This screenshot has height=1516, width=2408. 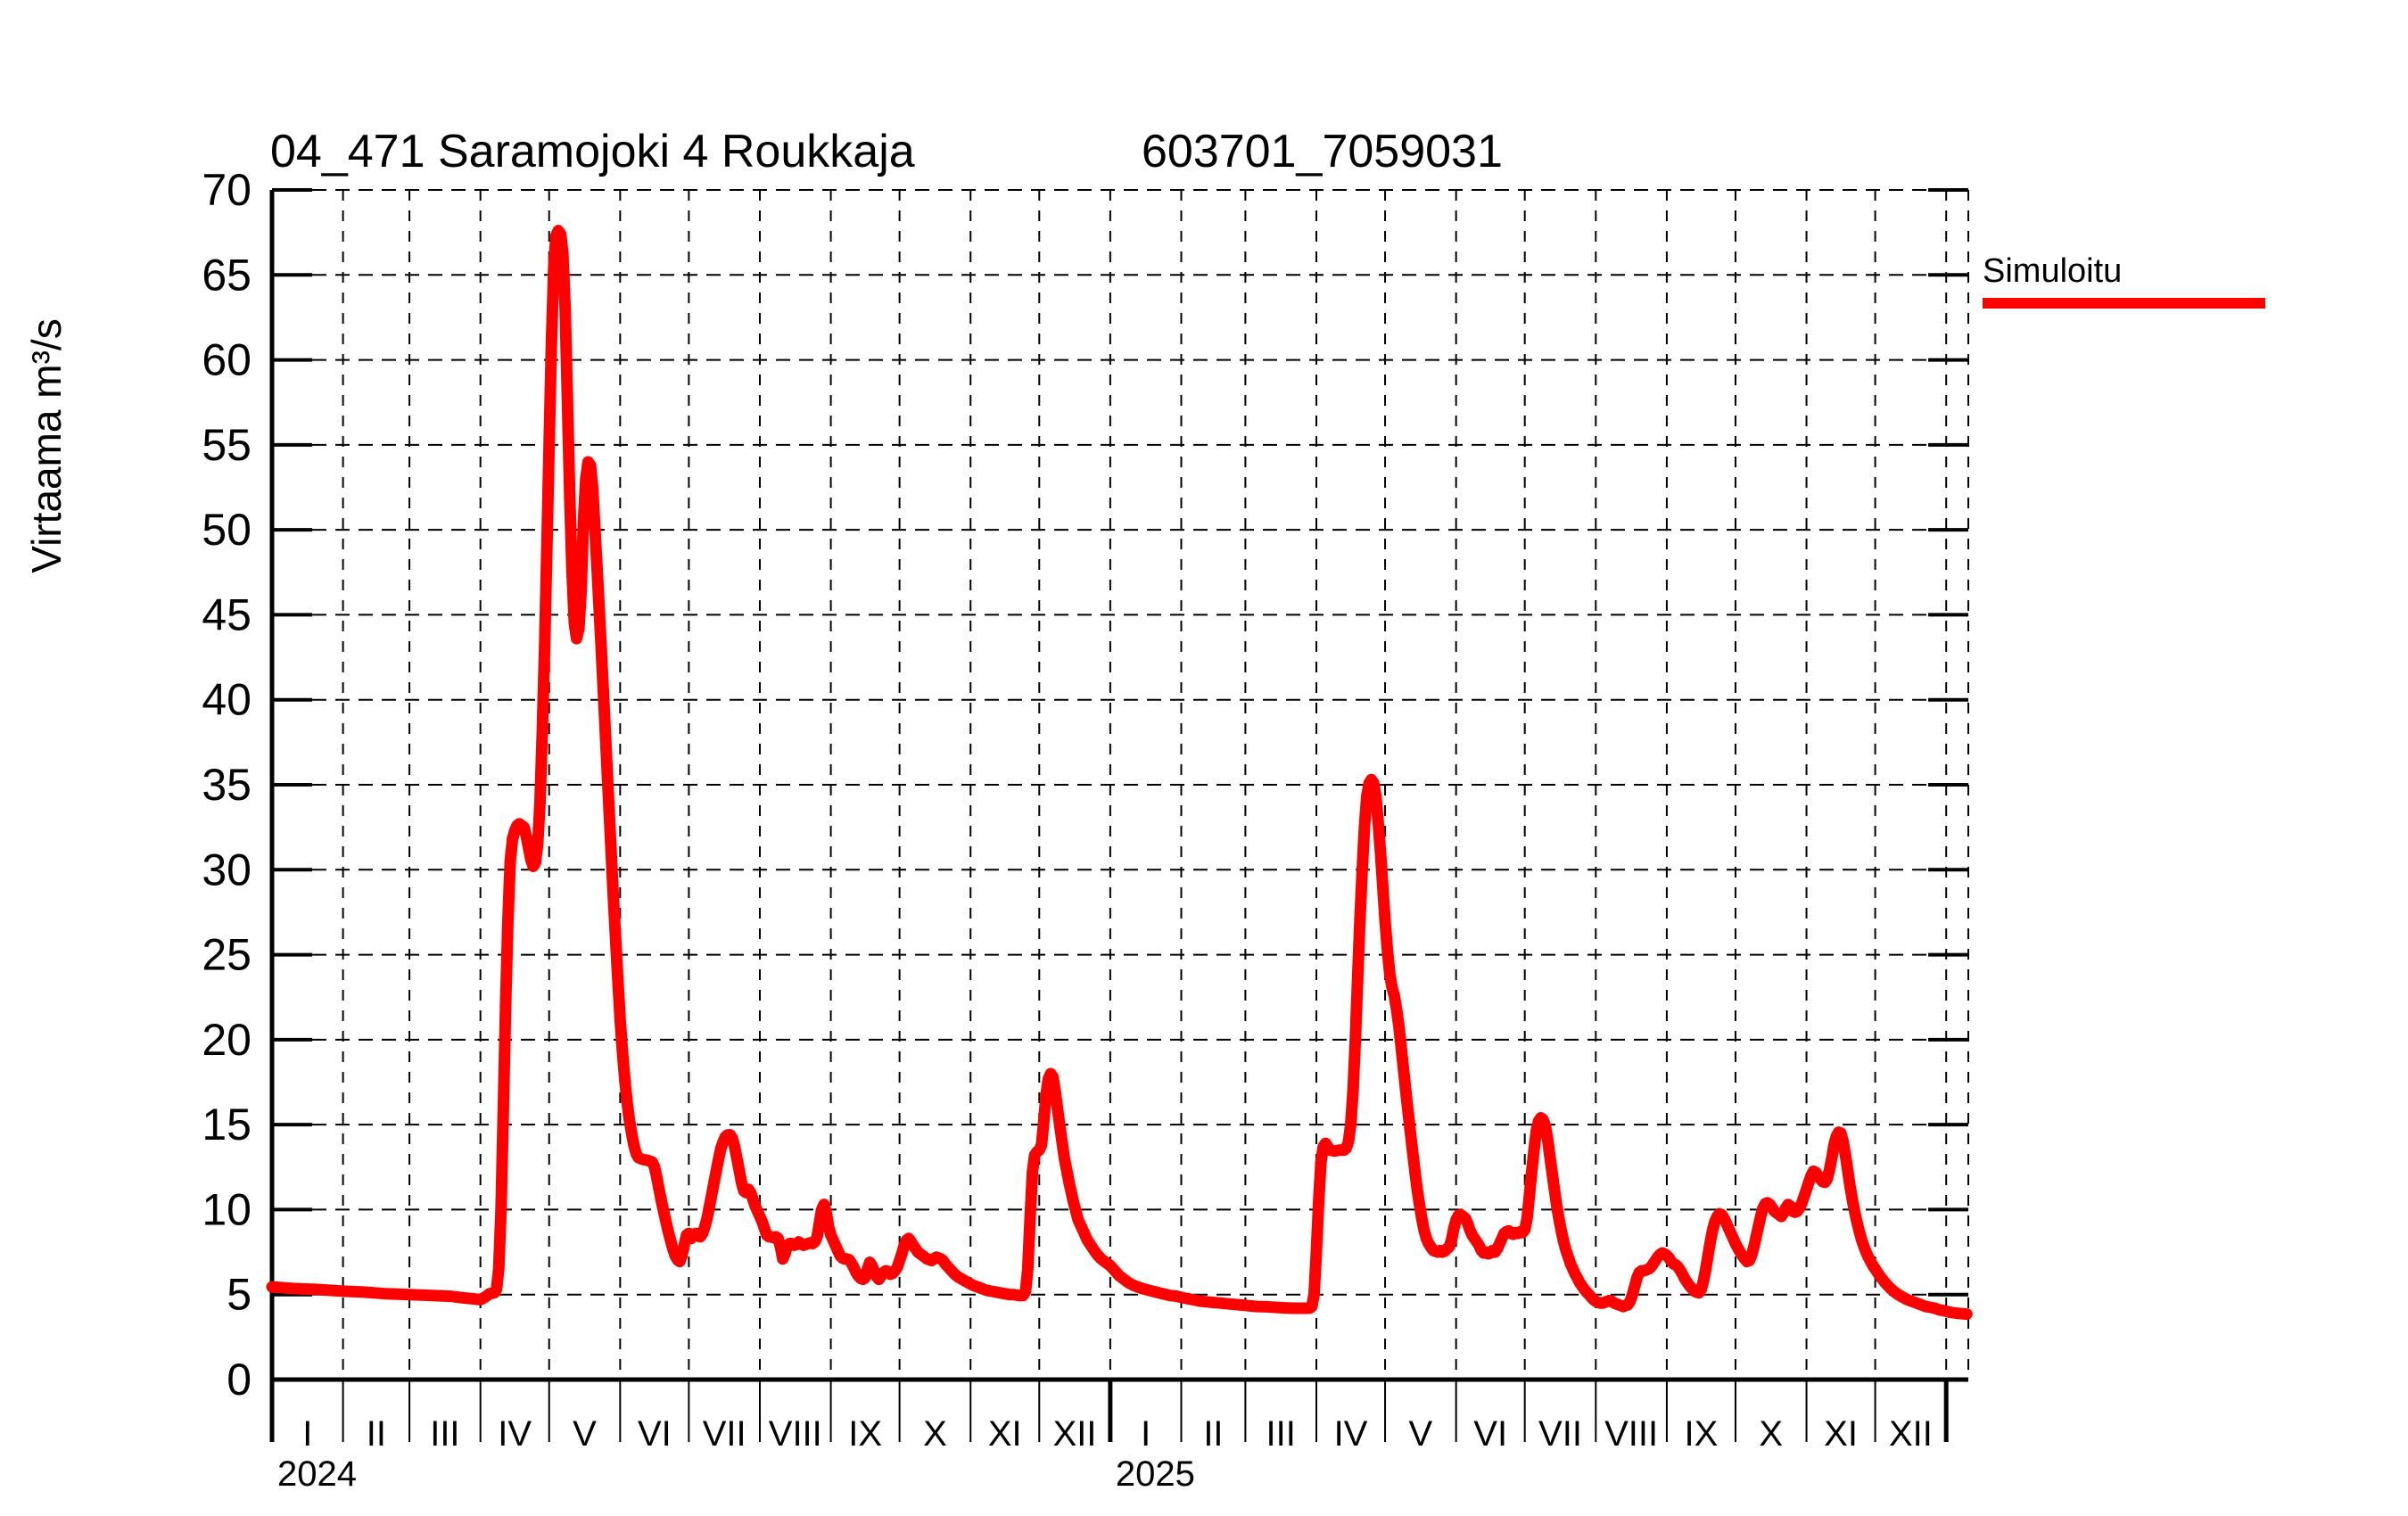 What do you see at coordinates (1322, 151) in the screenshot?
I see `chart-station-code: 603701_7059031` at bounding box center [1322, 151].